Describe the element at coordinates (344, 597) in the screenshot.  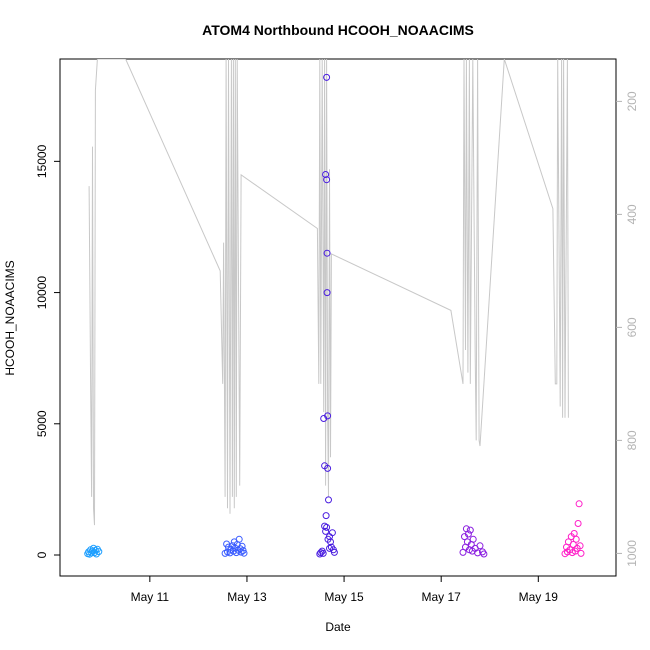
I see `x-tick-label: May 15` at that location.